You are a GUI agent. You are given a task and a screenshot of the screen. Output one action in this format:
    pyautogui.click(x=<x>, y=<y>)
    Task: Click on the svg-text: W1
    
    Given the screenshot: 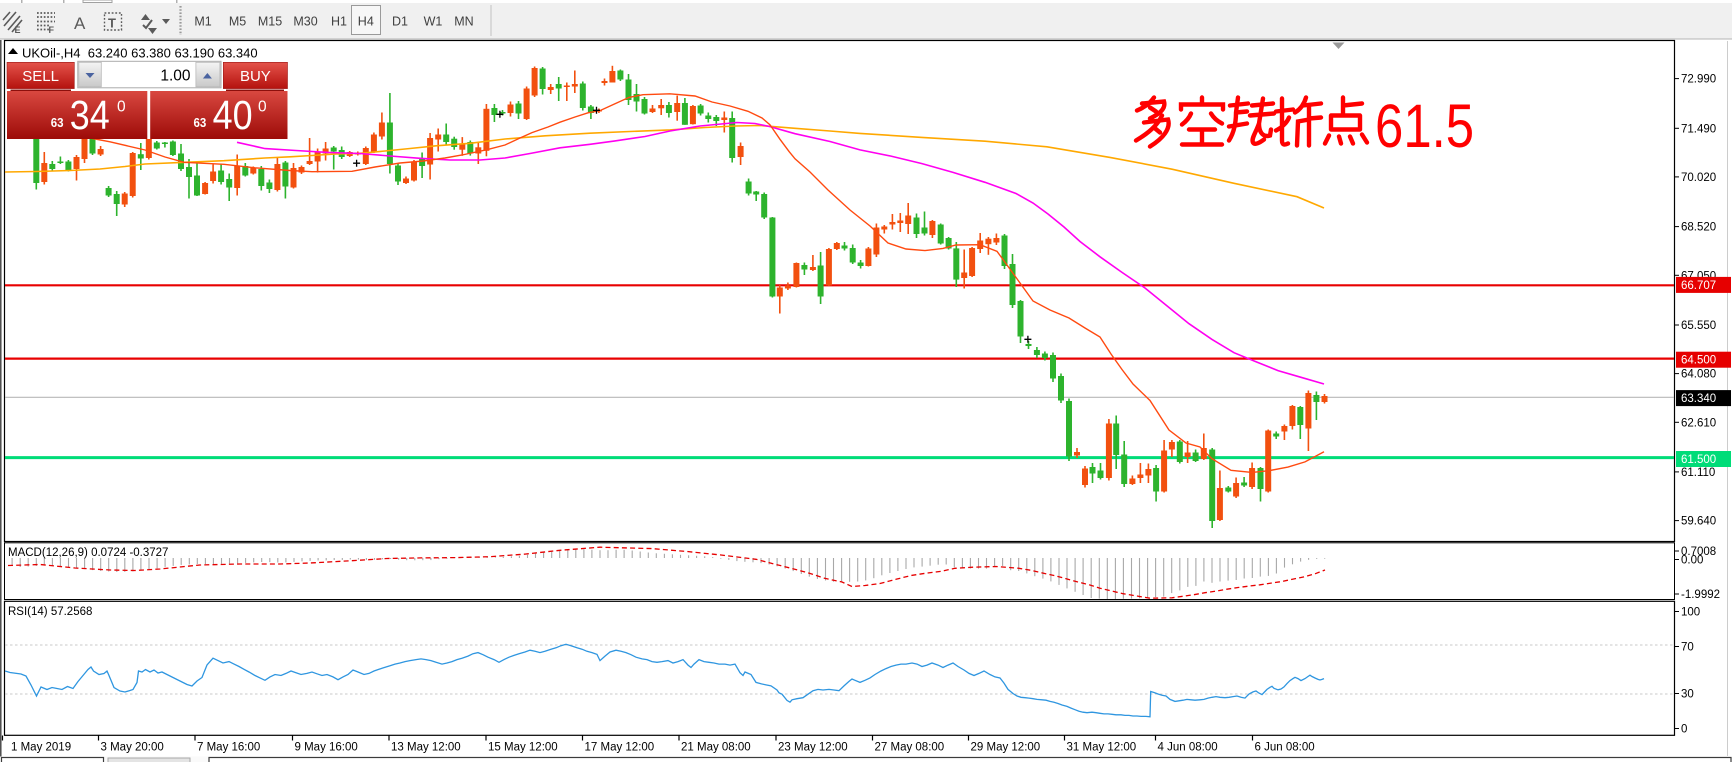 What is the action you would take?
    pyautogui.click(x=433, y=22)
    